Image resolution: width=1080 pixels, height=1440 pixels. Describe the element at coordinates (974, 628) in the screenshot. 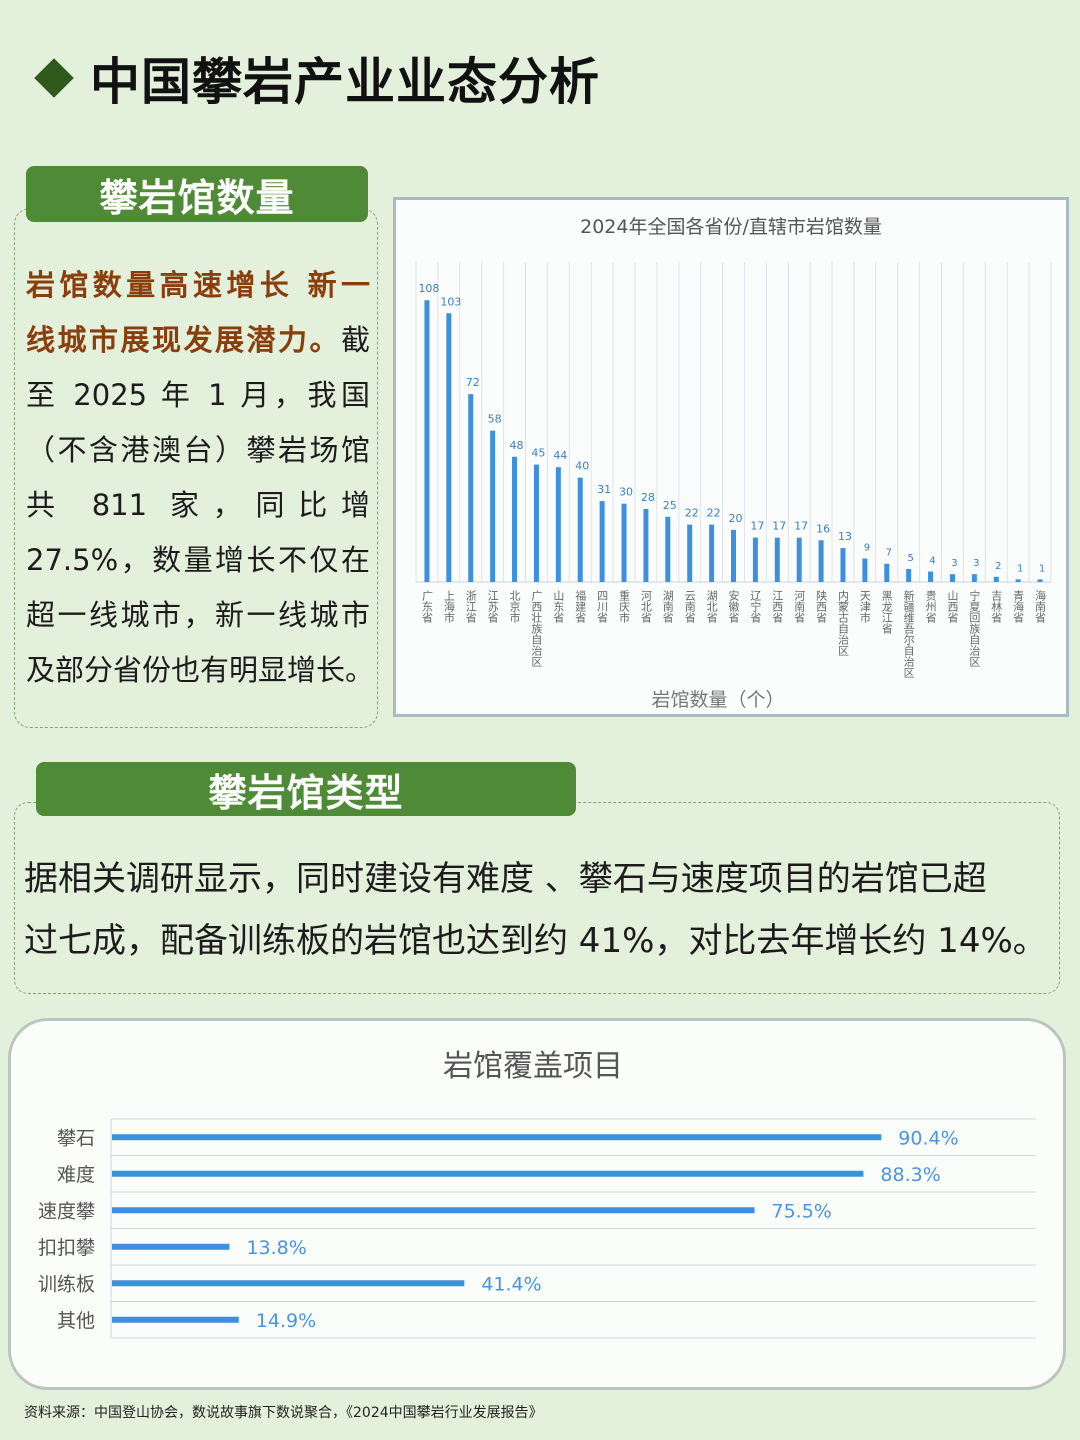

I see `category-label: 宁夏回族自治区` at that location.